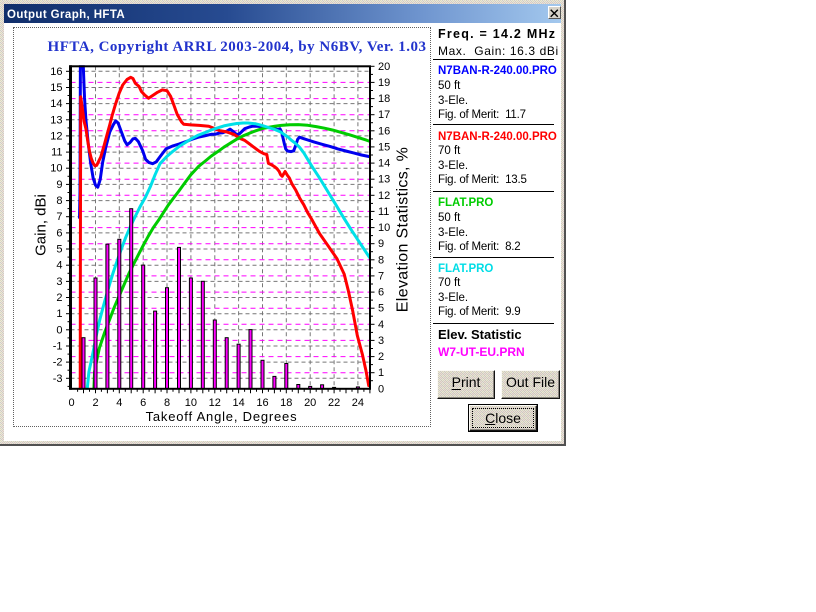 This screenshot has width=816, height=612. Describe the element at coordinates (403, 229) in the screenshot. I see `svg-text: Elevation Statistics, %` at that location.